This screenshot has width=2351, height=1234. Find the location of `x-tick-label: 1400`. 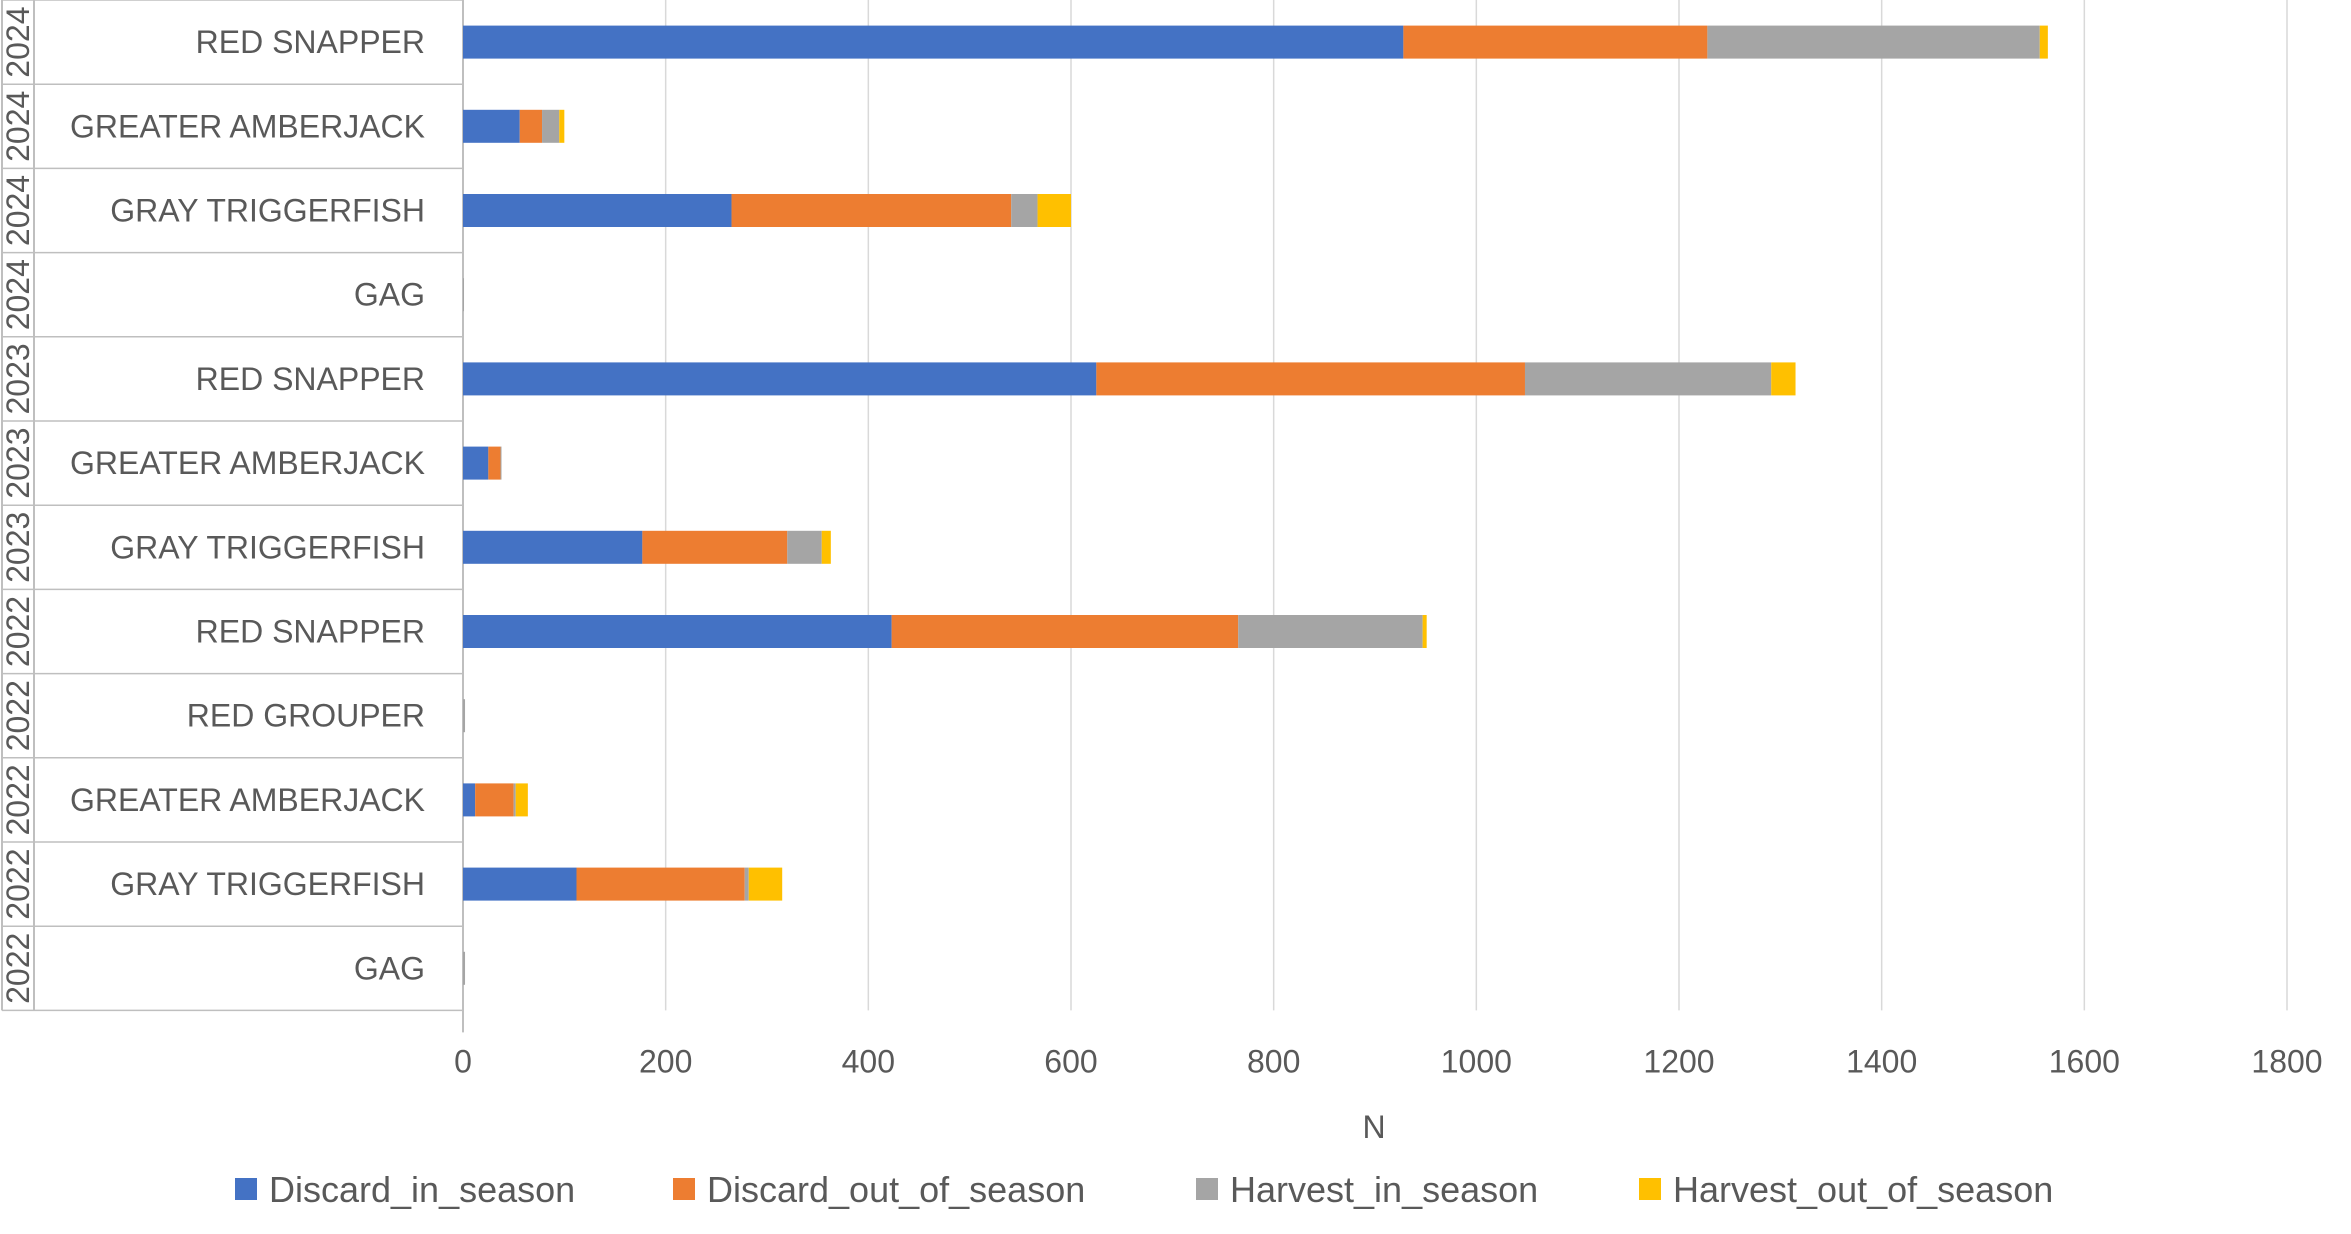

x-tick-label: 1400 is located at coordinates (1881, 1061).